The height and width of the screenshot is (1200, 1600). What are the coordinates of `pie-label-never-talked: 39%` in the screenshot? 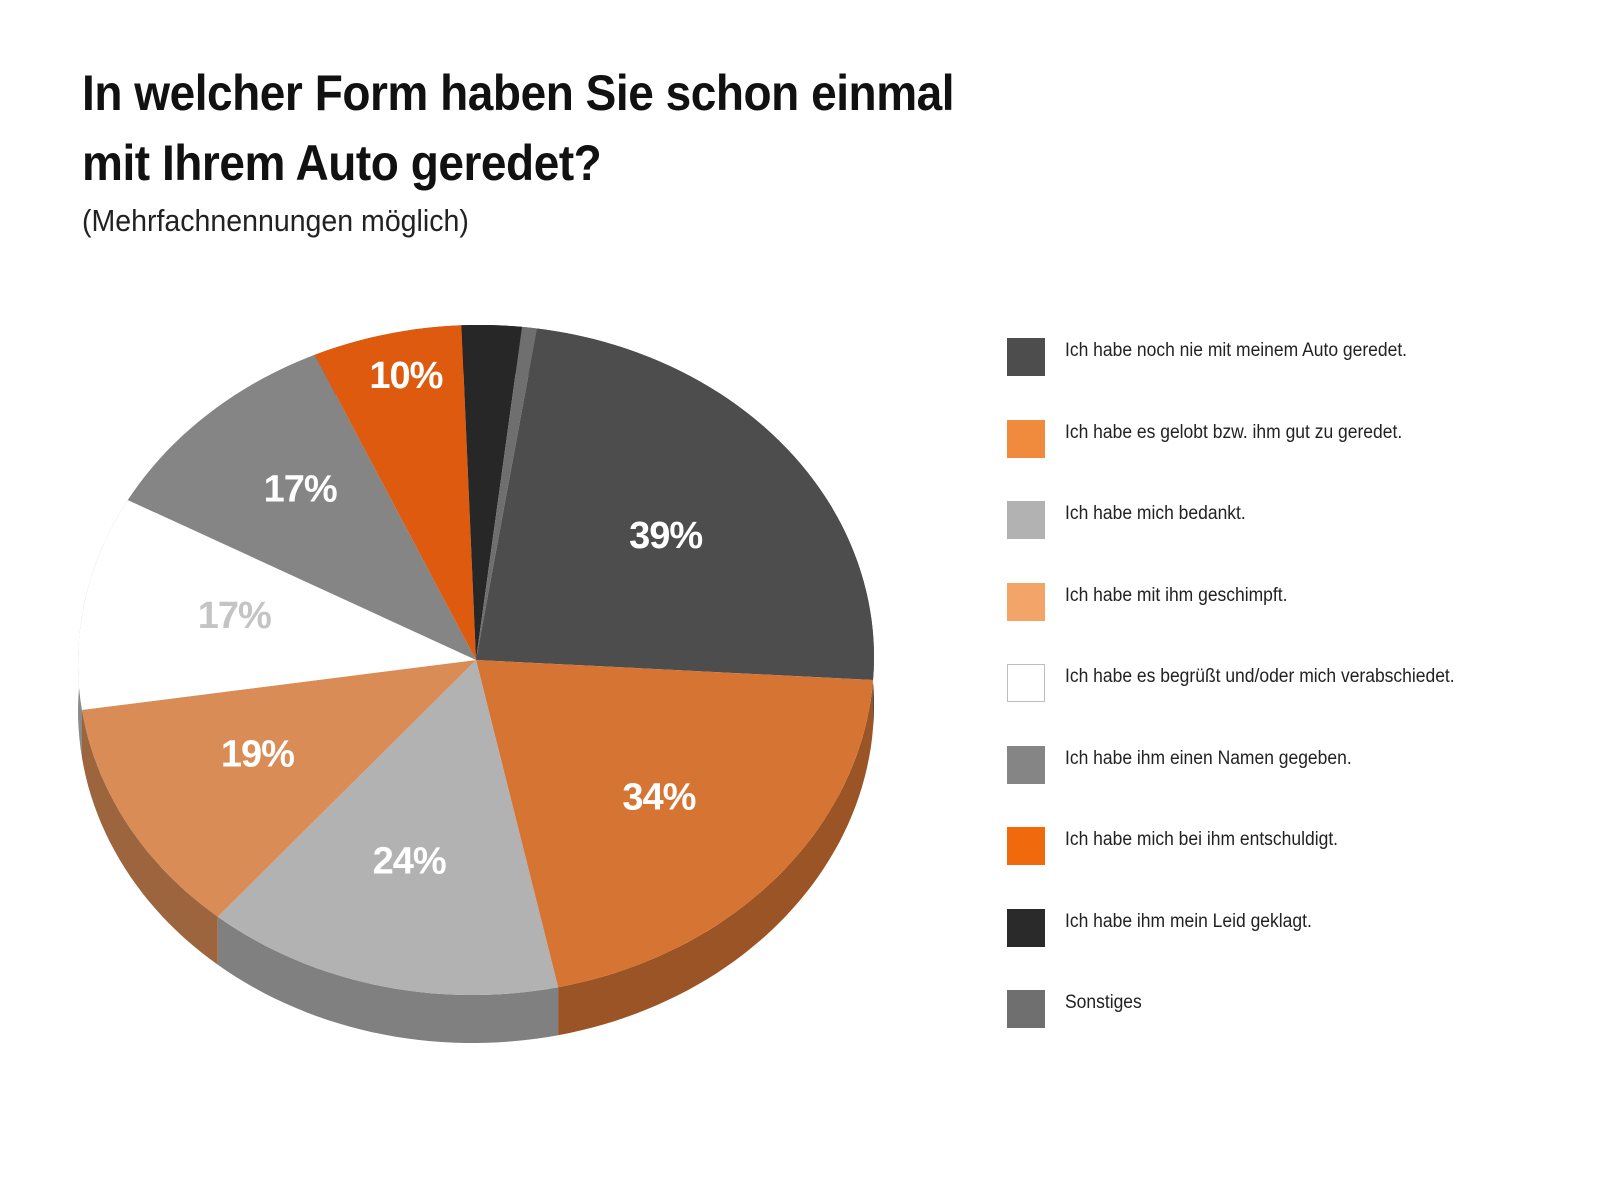 It's located at (665, 536).